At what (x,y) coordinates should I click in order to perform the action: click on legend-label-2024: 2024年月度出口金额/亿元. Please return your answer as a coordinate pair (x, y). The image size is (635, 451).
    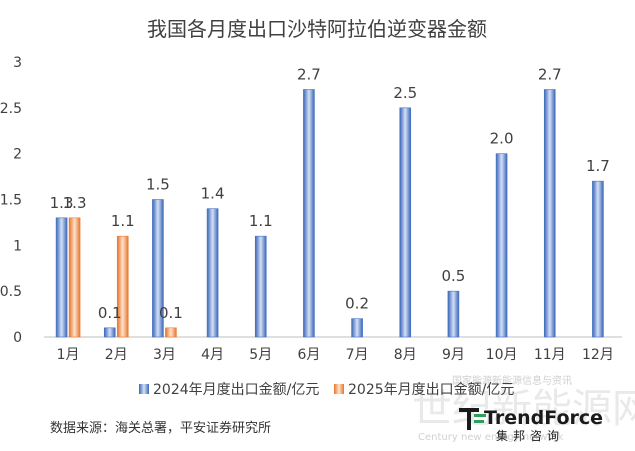
    Looking at the image, I should click on (236, 390).